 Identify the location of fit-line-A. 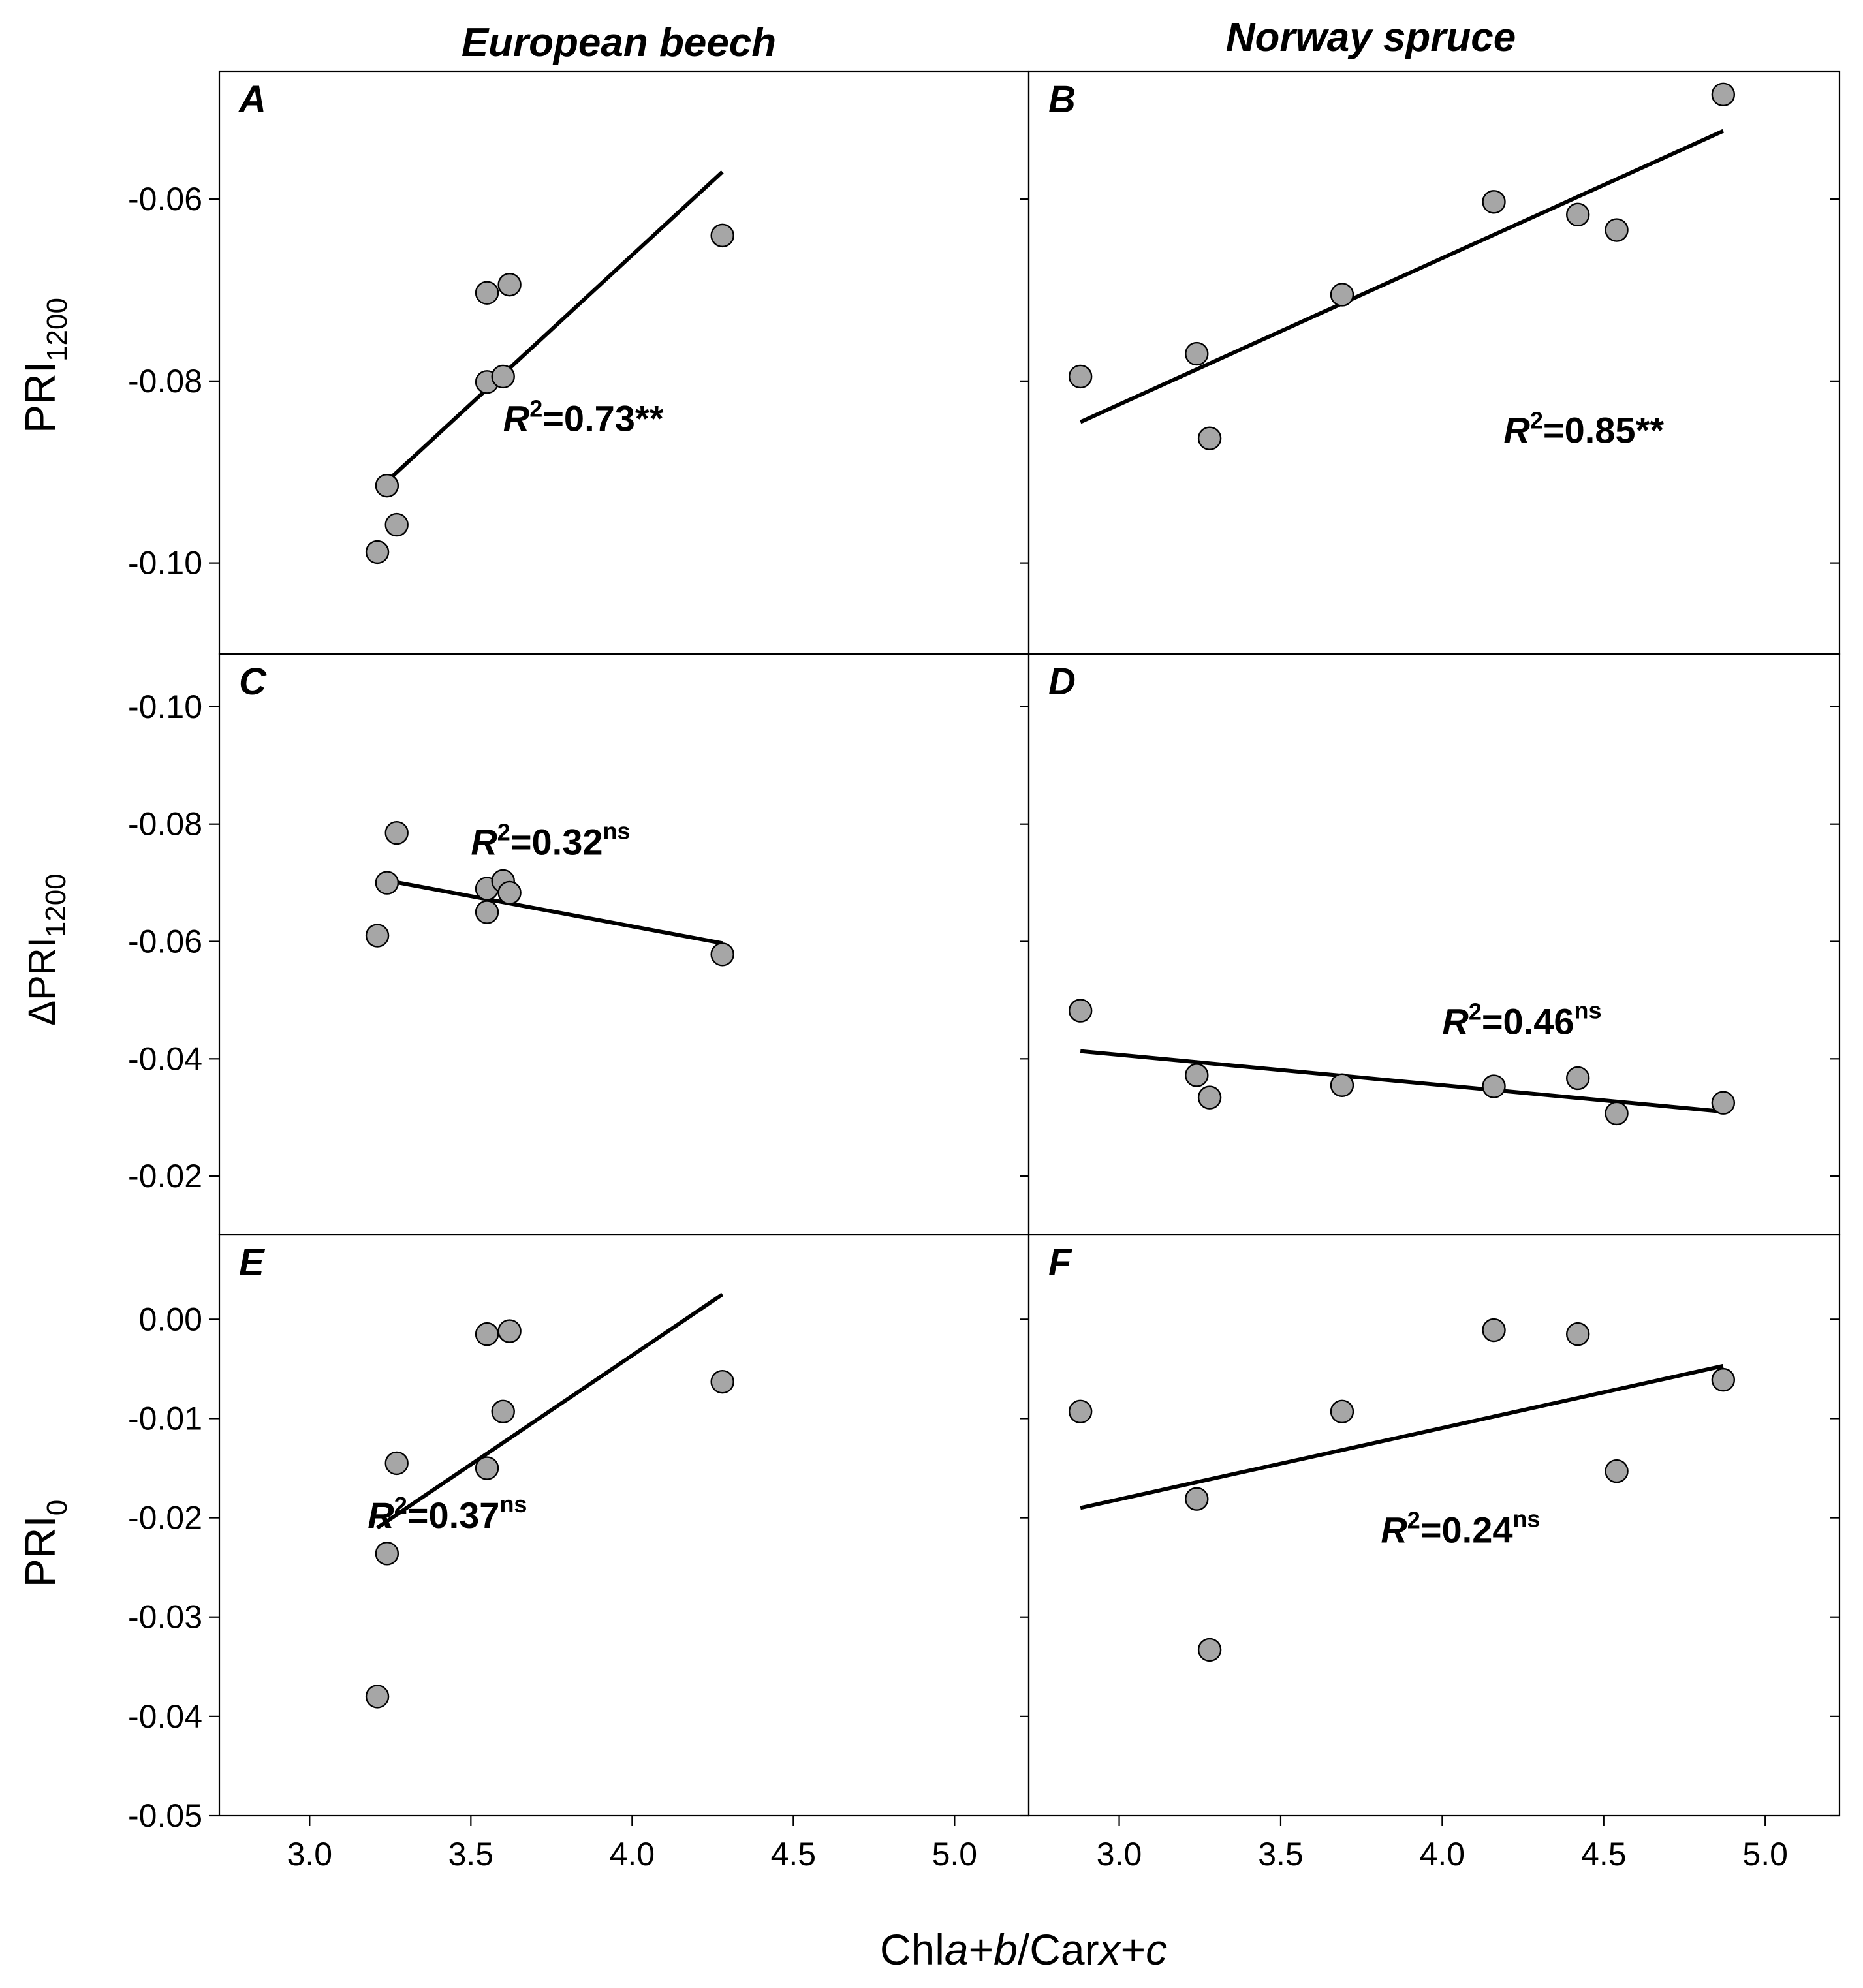
(550, 331).